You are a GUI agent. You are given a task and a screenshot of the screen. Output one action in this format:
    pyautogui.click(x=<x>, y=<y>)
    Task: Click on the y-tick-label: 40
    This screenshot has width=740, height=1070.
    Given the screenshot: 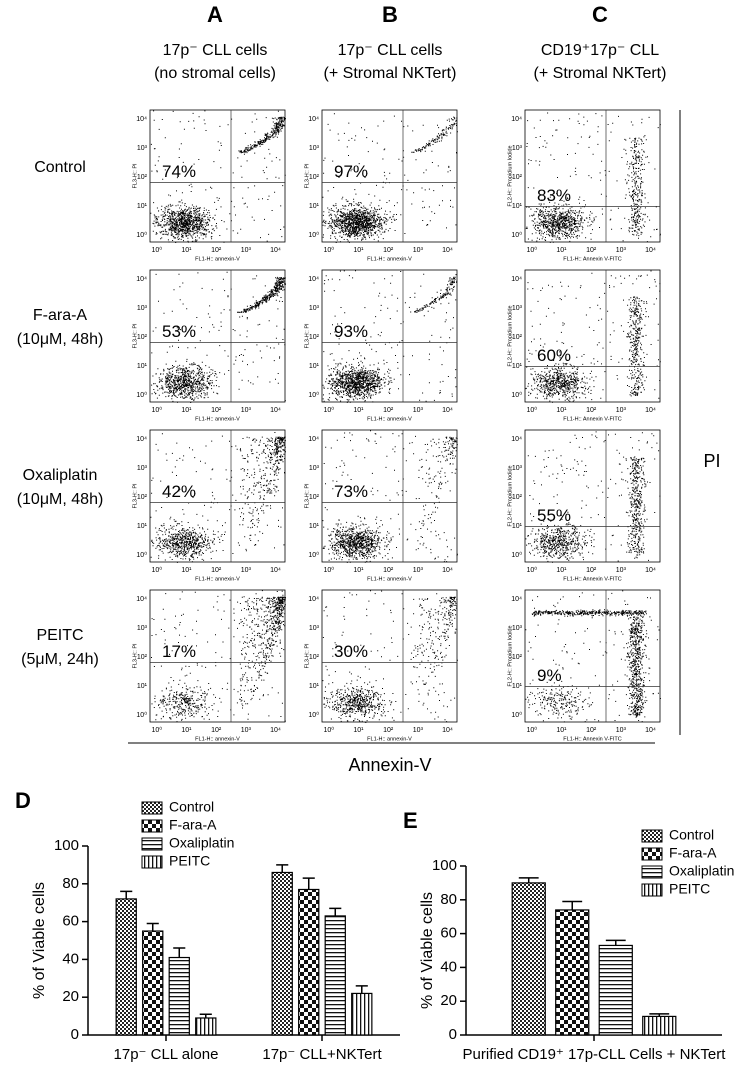 What is the action you would take?
    pyautogui.click(x=70, y=958)
    